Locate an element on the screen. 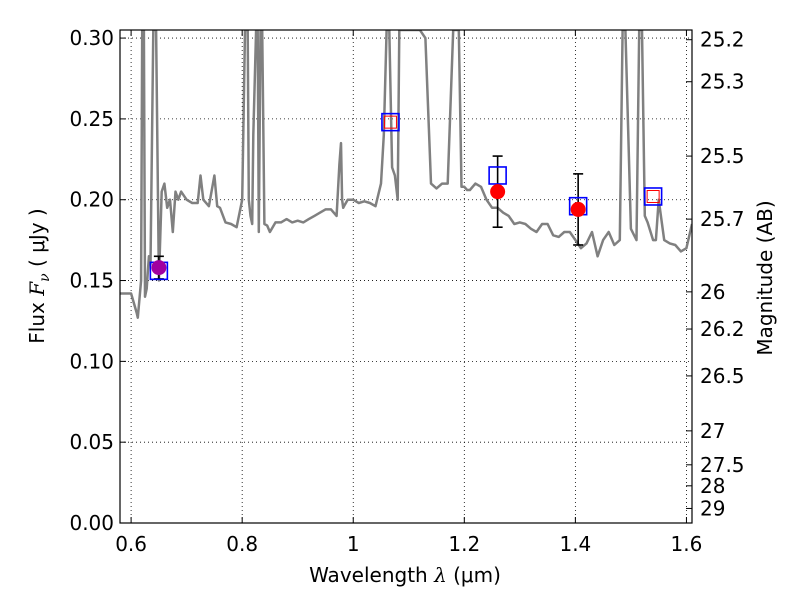 This screenshot has height=604, width=800. x-axis-label: Wavelength λ (μm) is located at coordinates (405, 575).